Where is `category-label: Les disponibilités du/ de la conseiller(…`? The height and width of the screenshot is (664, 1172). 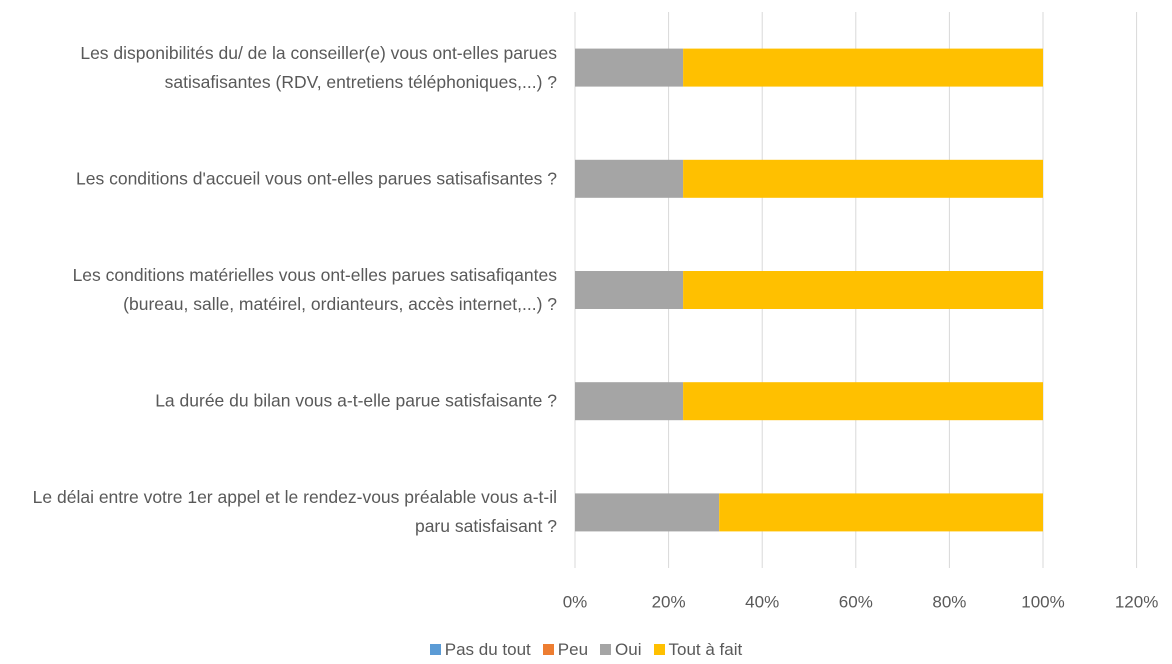
category-label: Les disponibilités du/ de la conseiller(… is located at coordinates (318, 67).